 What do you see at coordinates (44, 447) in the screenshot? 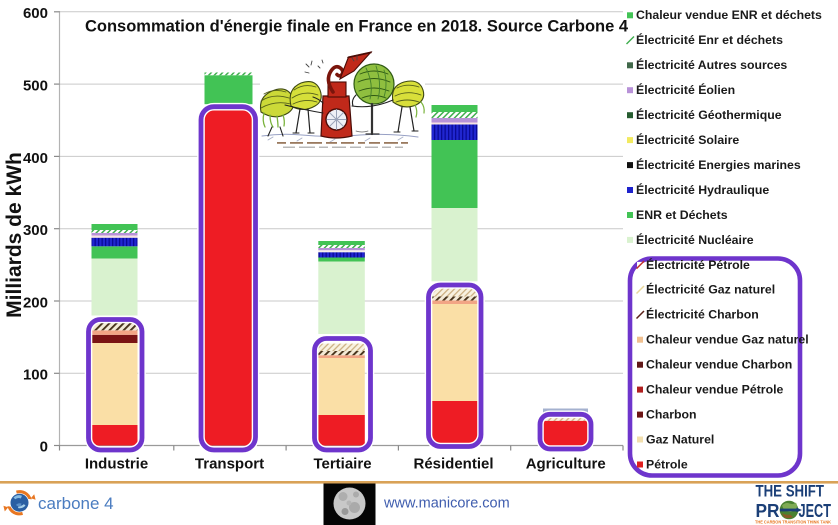
I see `svg-text: 0` at bounding box center [44, 447].